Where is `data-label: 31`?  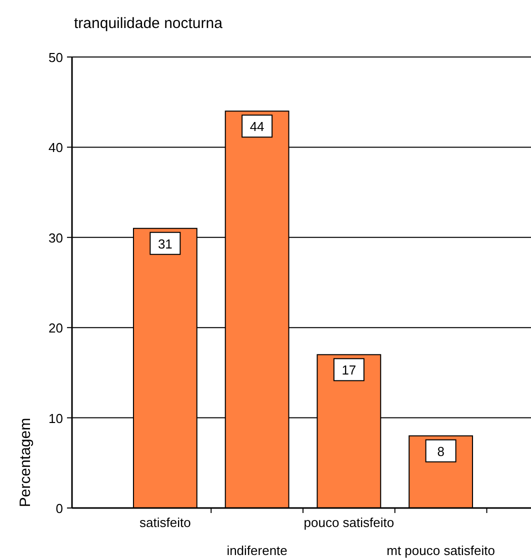 data-label: 31 is located at coordinates (165, 244).